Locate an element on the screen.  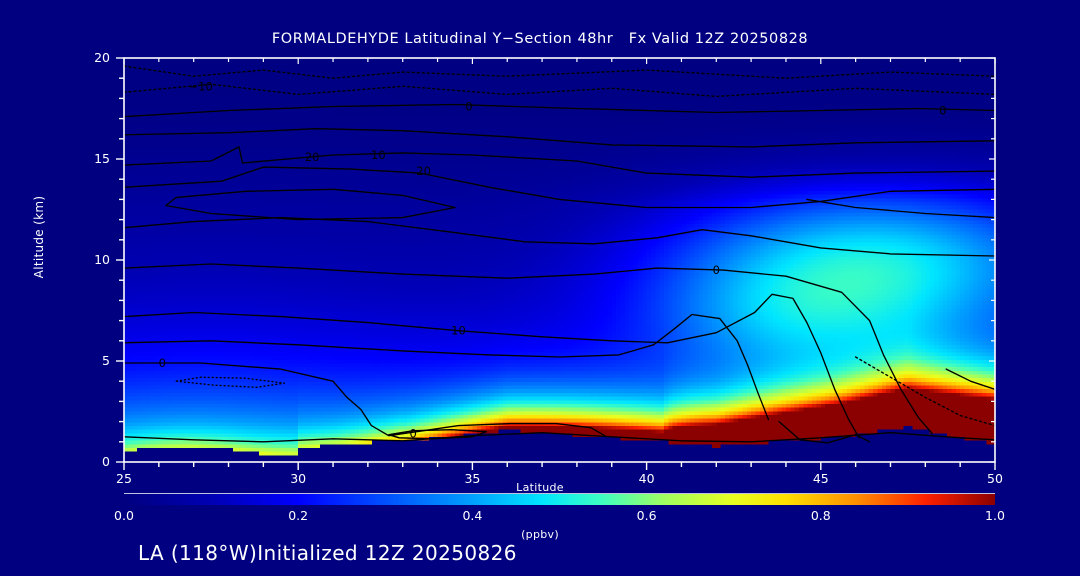
x-tick-label: 25 is located at coordinates (124, 478).